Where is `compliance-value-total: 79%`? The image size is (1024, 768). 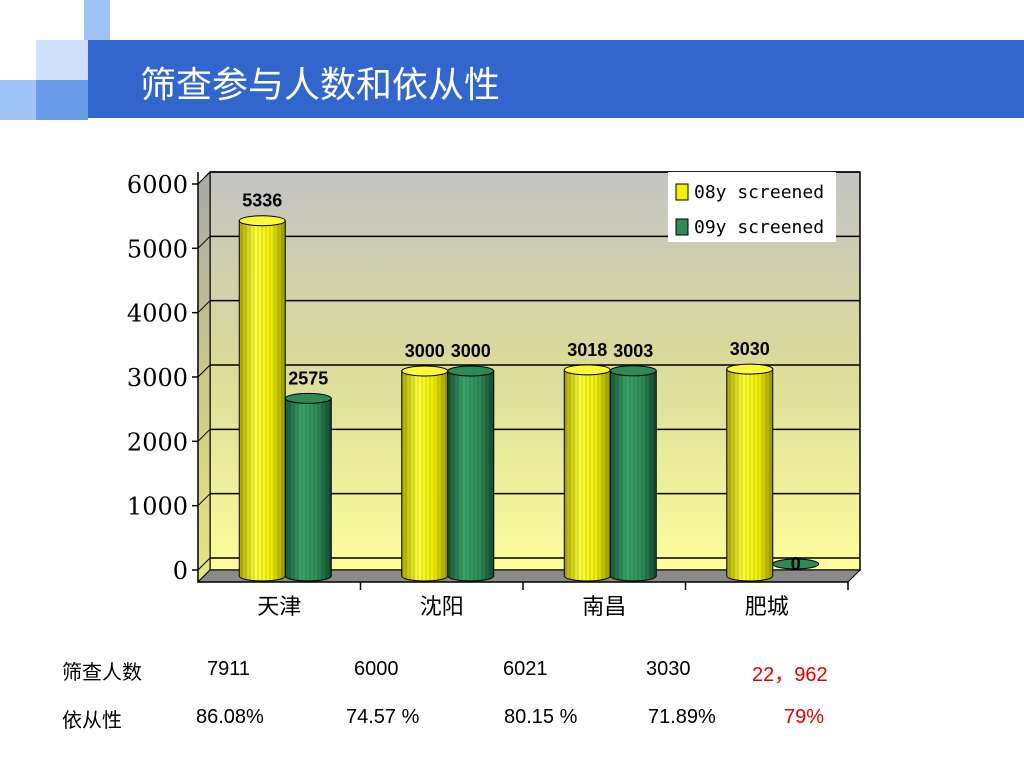 compliance-value-total: 79% is located at coordinates (804, 717).